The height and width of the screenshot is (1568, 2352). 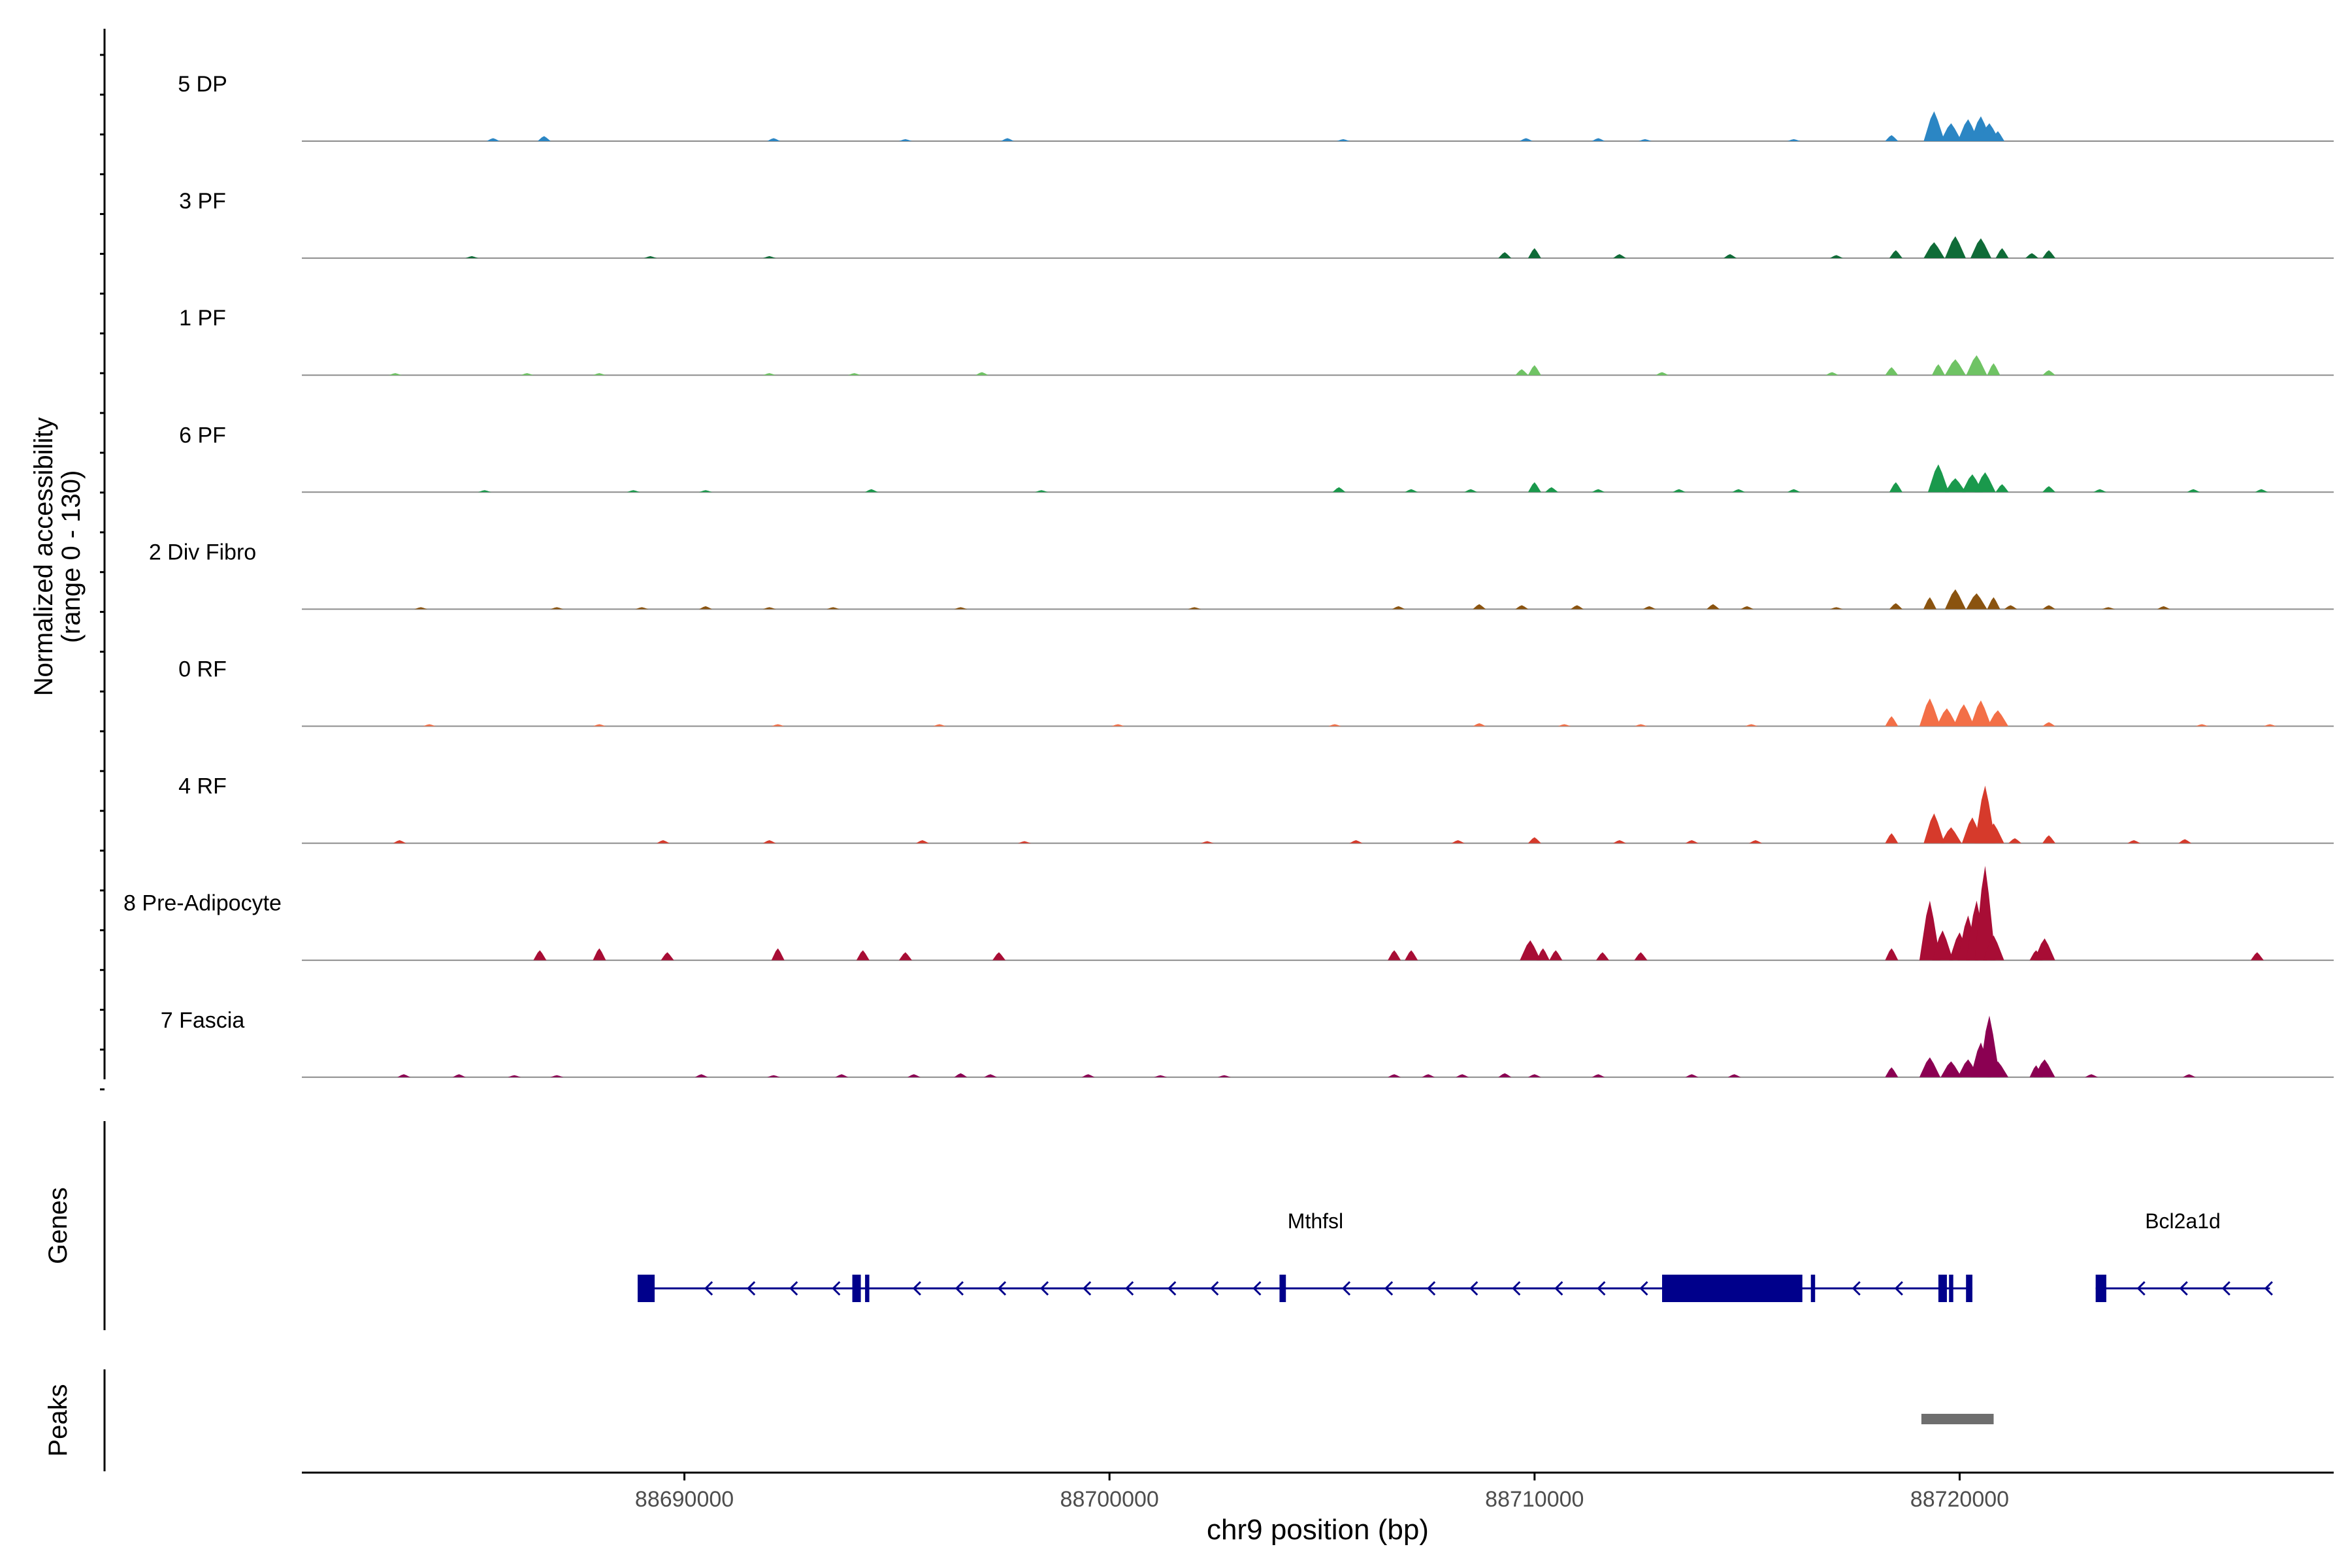 What do you see at coordinates (202, 201) in the screenshot?
I see `track-label: 3 PF` at bounding box center [202, 201].